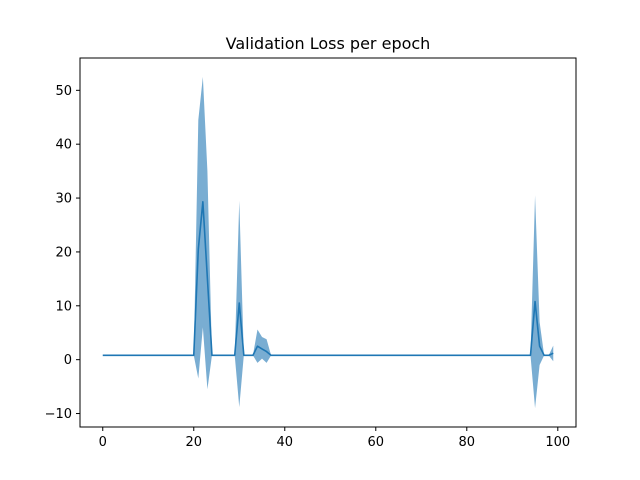  I want to click on y-tick-label: 10, so click(63, 306).